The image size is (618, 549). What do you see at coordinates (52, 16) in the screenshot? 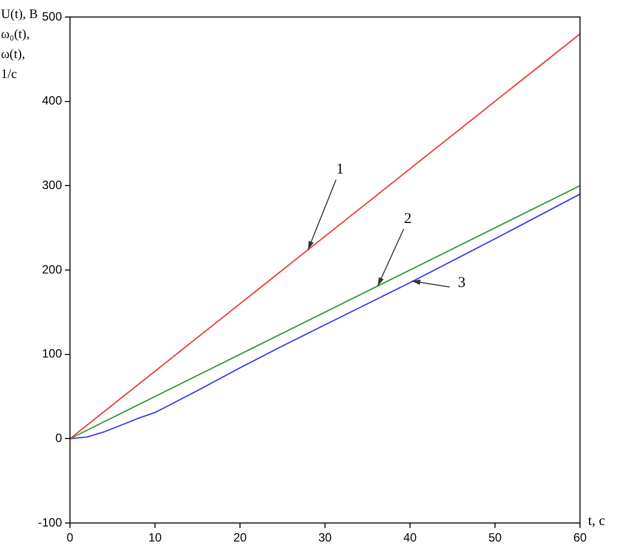
I see `y-tick-label: 500` at bounding box center [52, 16].